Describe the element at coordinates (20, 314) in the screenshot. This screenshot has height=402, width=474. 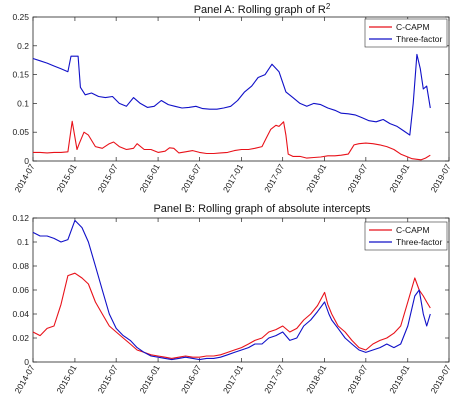
I see `y-tick-label: 0.04` at that location.